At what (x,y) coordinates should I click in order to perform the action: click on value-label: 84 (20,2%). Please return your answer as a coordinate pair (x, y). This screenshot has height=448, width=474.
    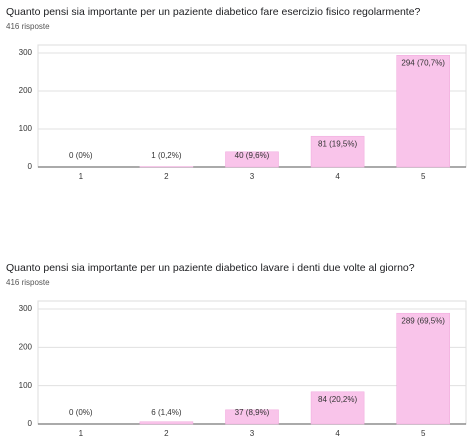
    Looking at the image, I should click on (337, 399).